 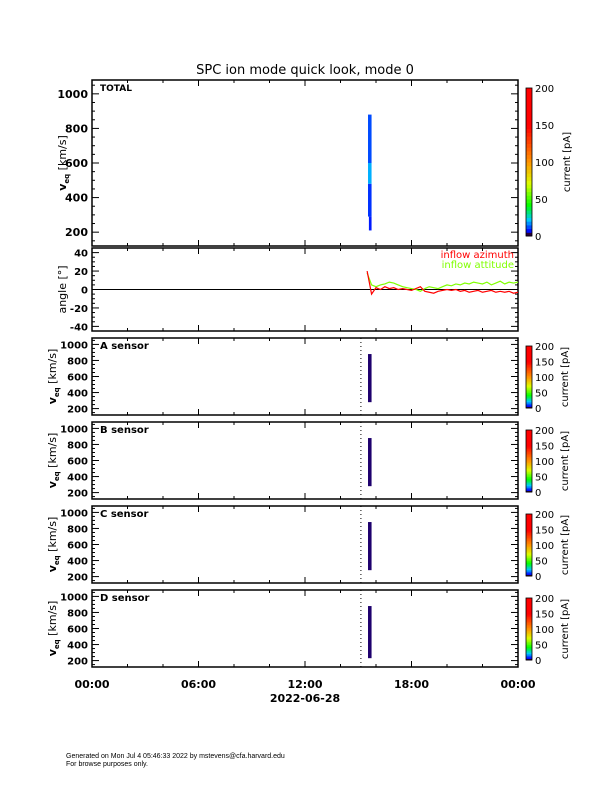 What do you see at coordinates (74, 597) in the screenshot?
I see `y-tick-label: 1000` at bounding box center [74, 597].